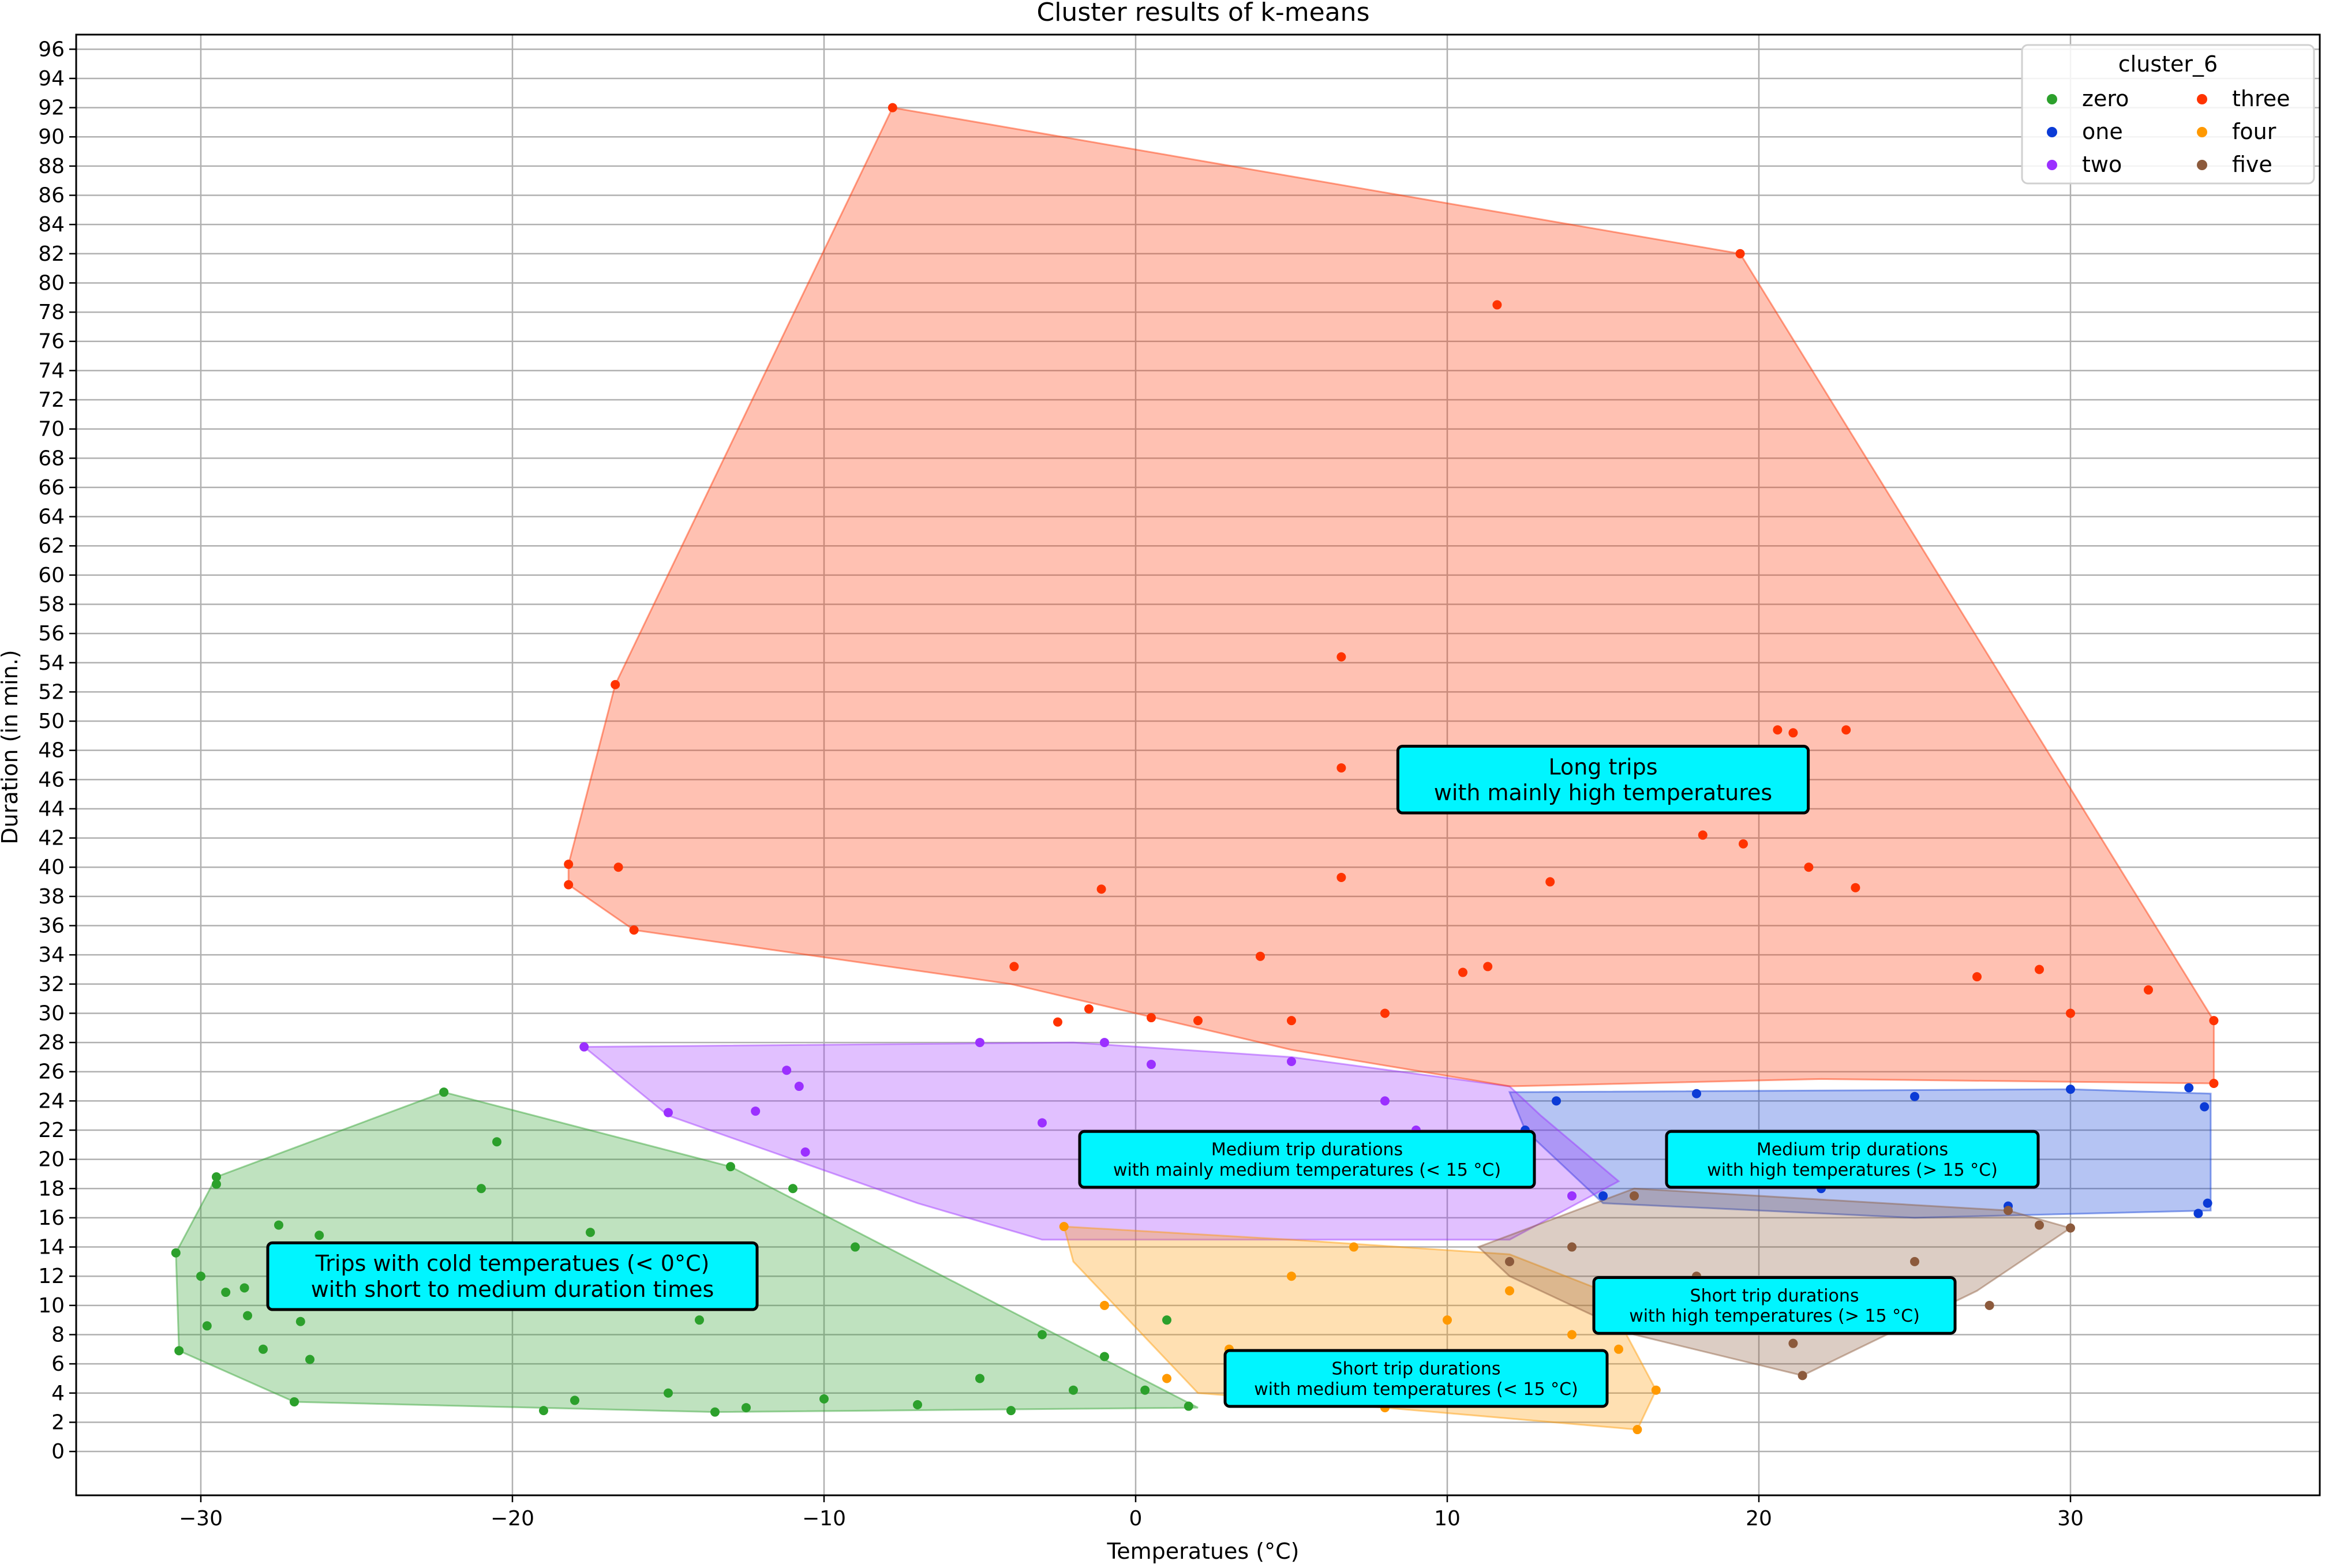  I want to click on legend-marker-five, so click(2202, 165).